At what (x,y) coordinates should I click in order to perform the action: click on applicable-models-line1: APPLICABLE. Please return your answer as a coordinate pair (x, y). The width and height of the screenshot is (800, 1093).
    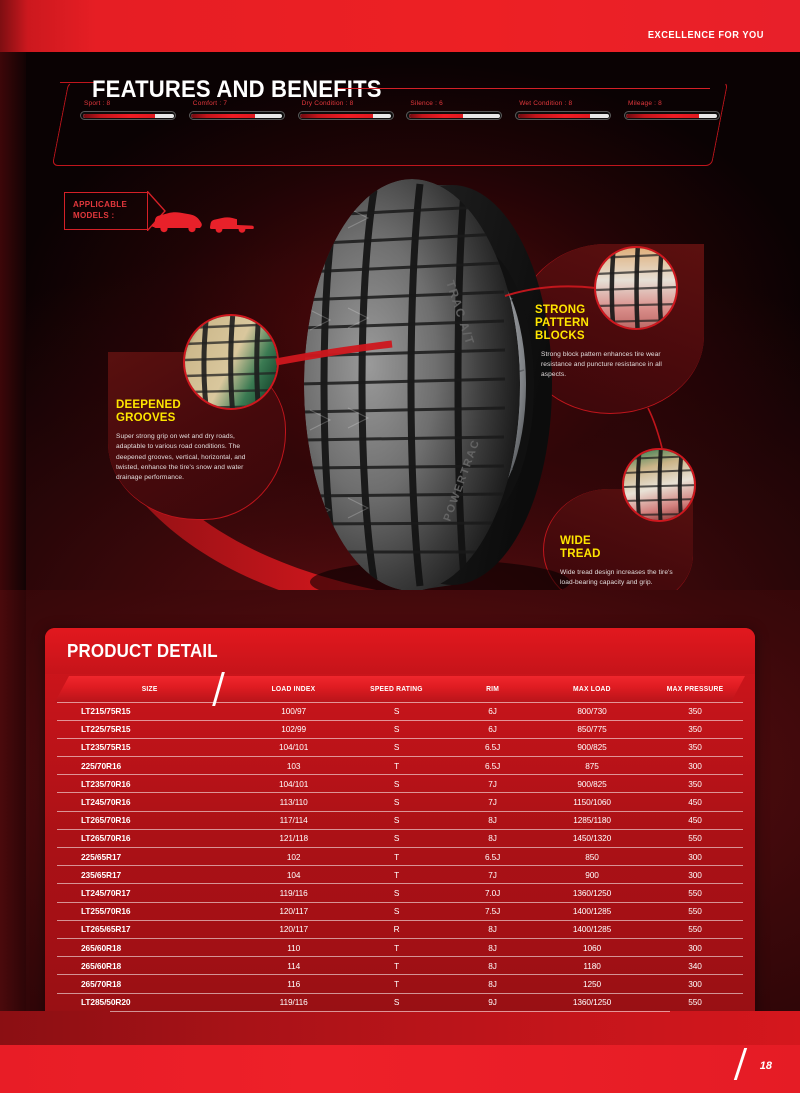
    Looking at the image, I should click on (100, 204).